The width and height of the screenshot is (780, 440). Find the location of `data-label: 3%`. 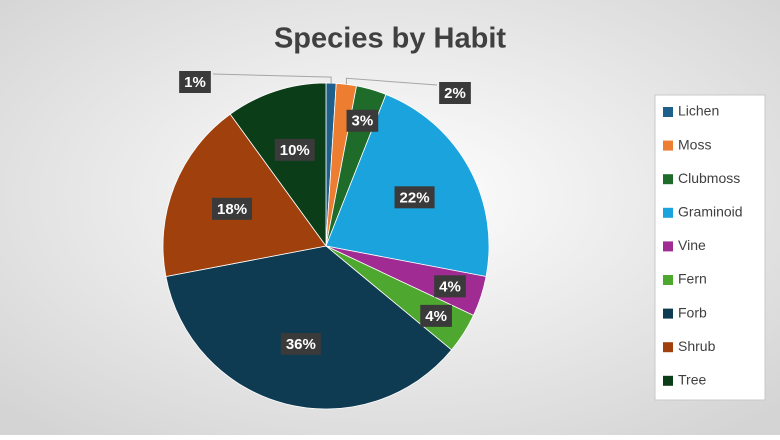

data-label: 3% is located at coordinates (363, 121).